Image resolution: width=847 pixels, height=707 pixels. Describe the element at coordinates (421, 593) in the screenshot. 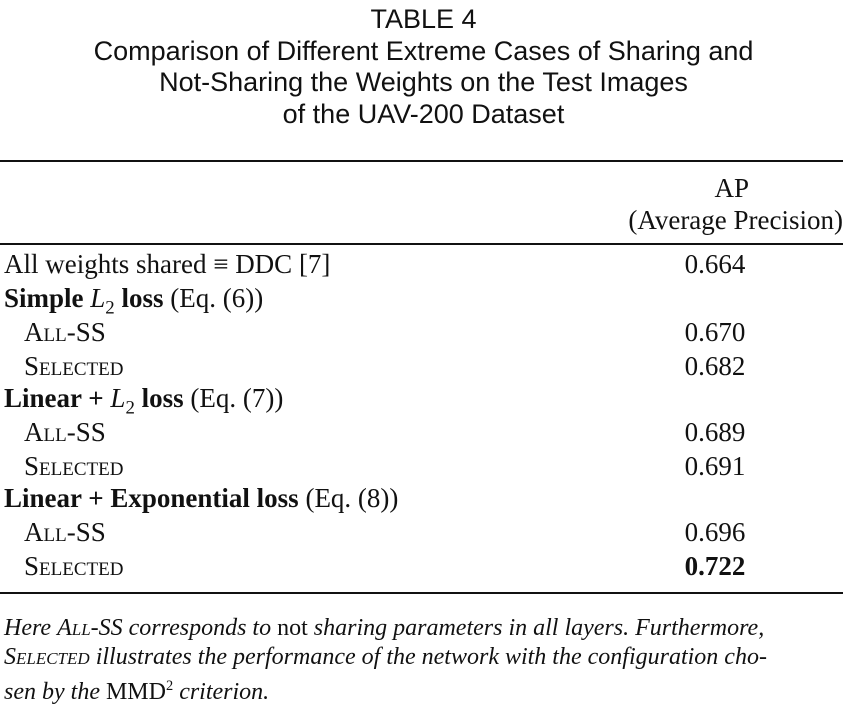

I see `bottom-rule` at that location.